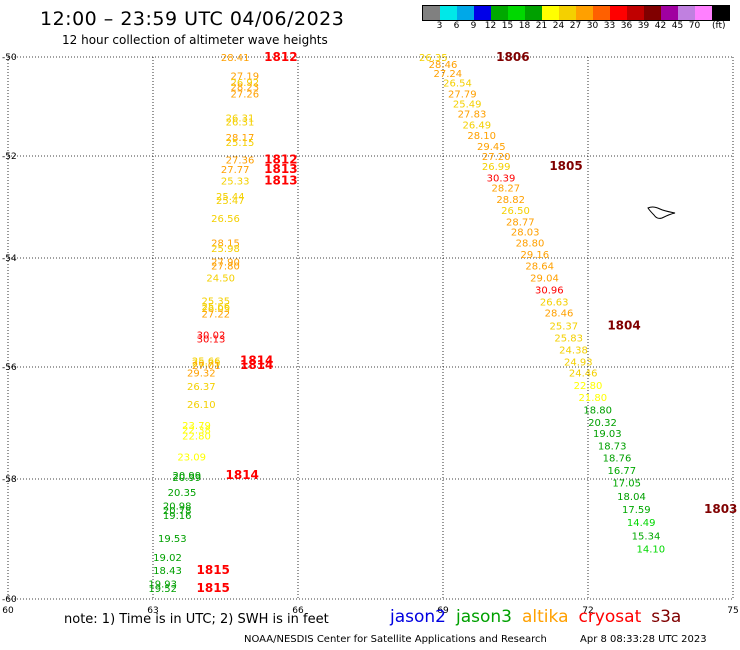  I want to click on mission-altika: altika, so click(545, 617).